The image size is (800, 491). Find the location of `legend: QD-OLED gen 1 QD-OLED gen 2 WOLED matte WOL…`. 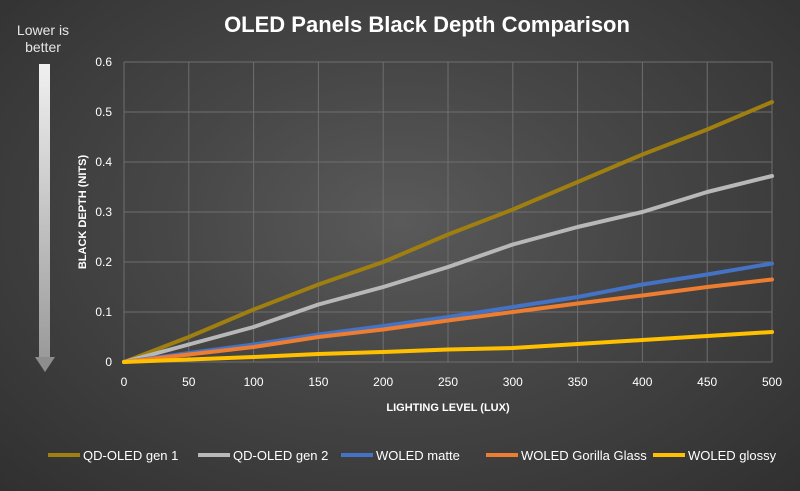

legend: QD-OLED gen 1 QD-OLED gen 2 WOLED matte WOL… is located at coordinates (412, 455).